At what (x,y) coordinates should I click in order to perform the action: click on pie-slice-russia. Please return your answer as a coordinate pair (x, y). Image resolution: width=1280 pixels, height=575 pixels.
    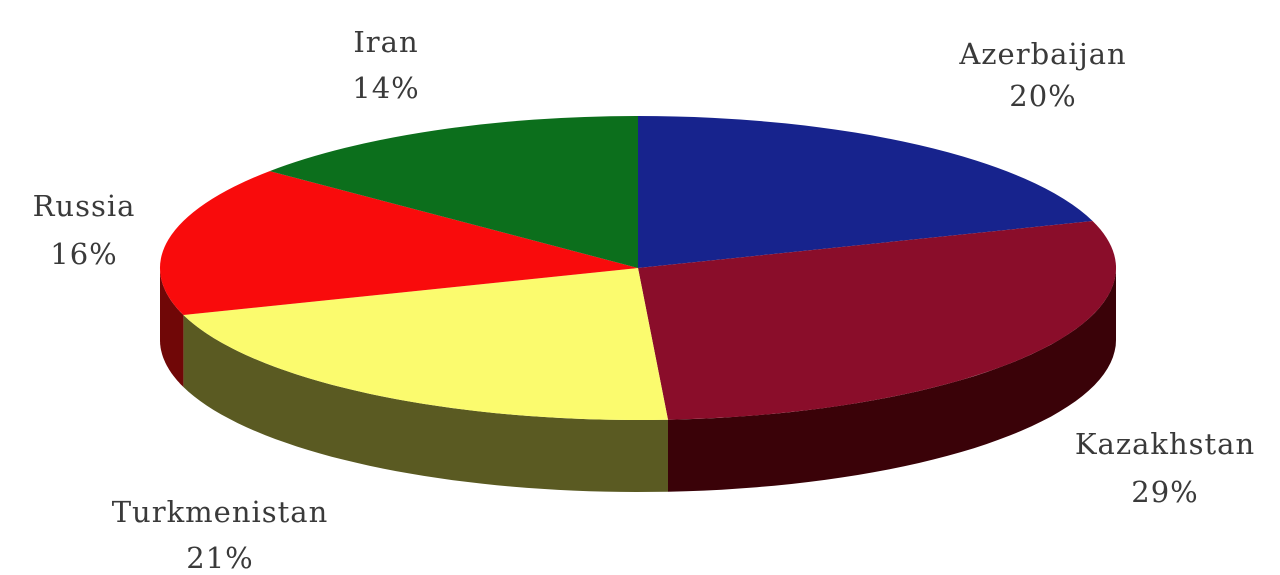
    Looking at the image, I should click on (398, 243).